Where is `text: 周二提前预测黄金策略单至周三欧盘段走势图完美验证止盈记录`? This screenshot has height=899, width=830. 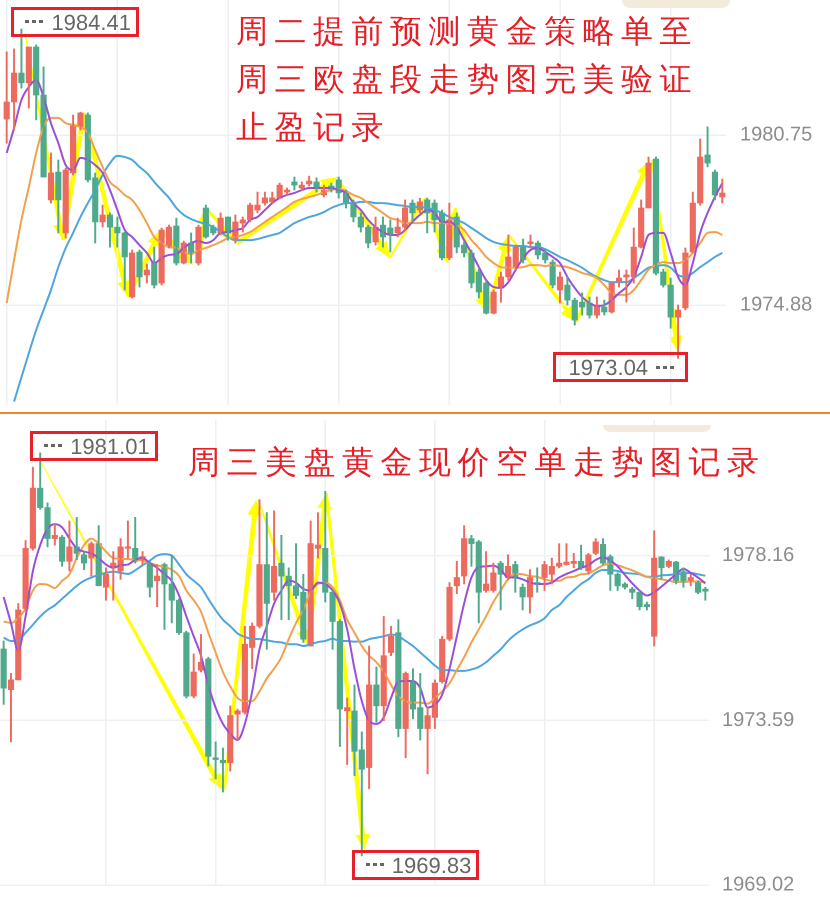 text: 周二提前预测黄金策略单至周三欧盘段走势图完美验证止盈记录 is located at coordinates (467, 79).